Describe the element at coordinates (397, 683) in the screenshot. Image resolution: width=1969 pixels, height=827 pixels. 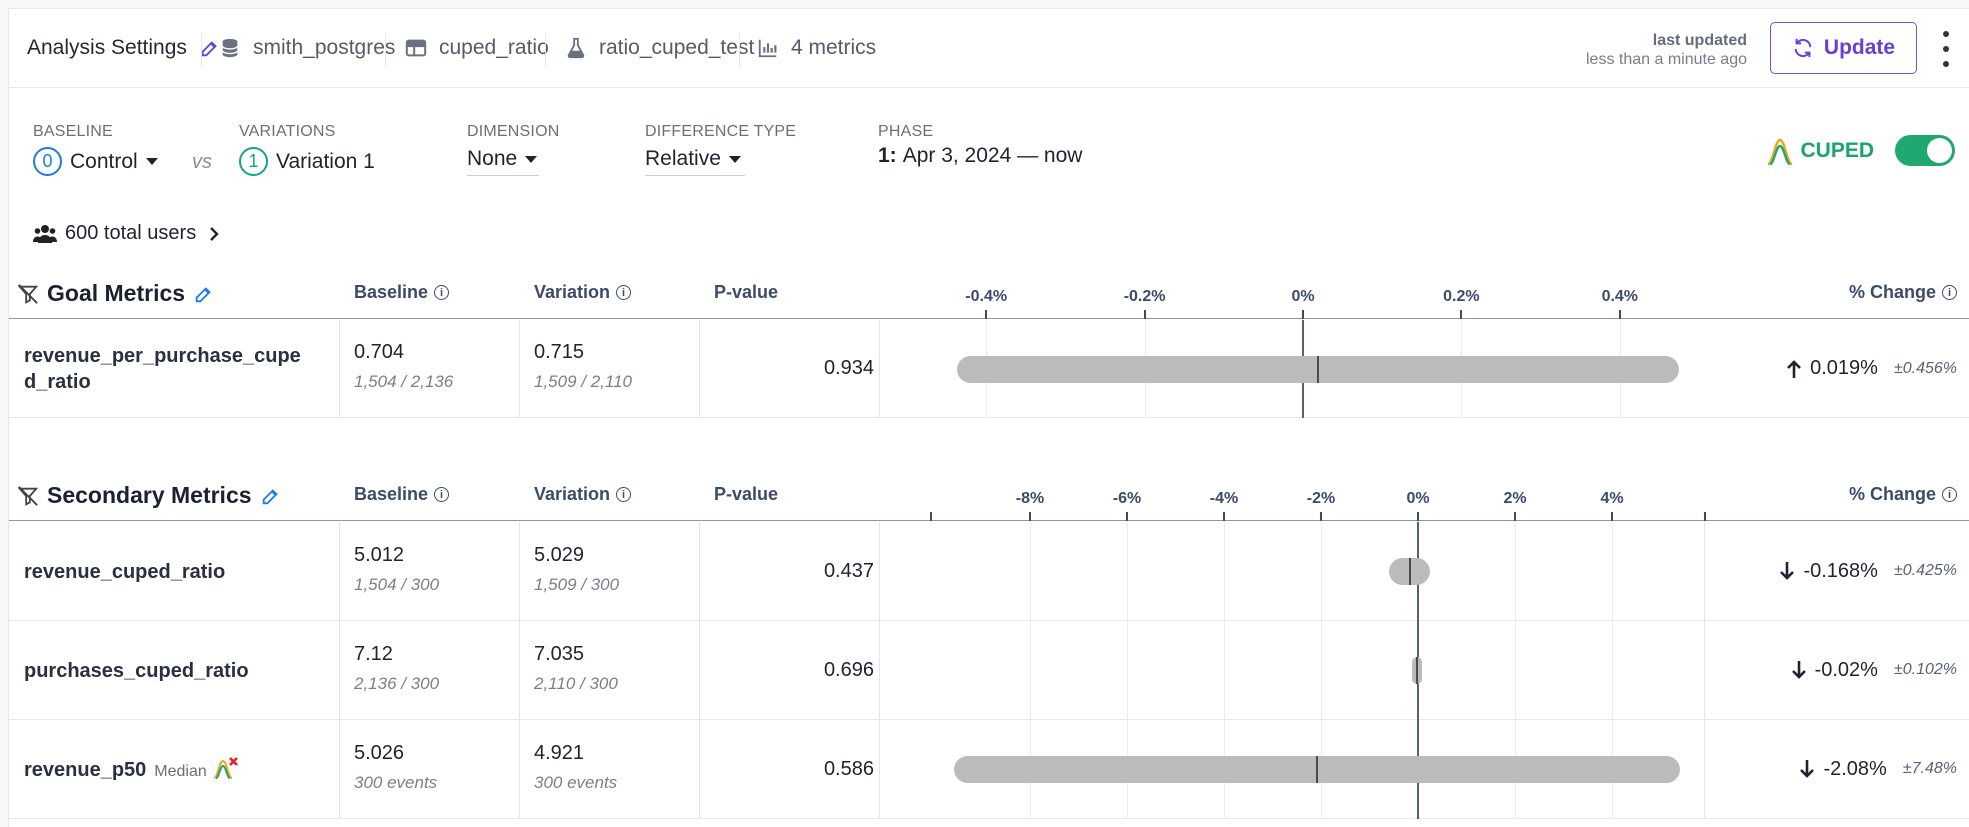
I see `baseline-denominator: 2,136 / 300` at that location.